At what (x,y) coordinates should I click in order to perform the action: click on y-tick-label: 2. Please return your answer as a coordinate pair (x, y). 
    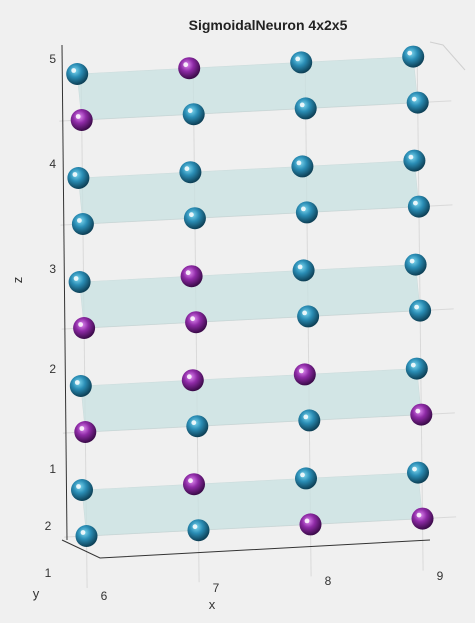
    Looking at the image, I should click on (48, 526).